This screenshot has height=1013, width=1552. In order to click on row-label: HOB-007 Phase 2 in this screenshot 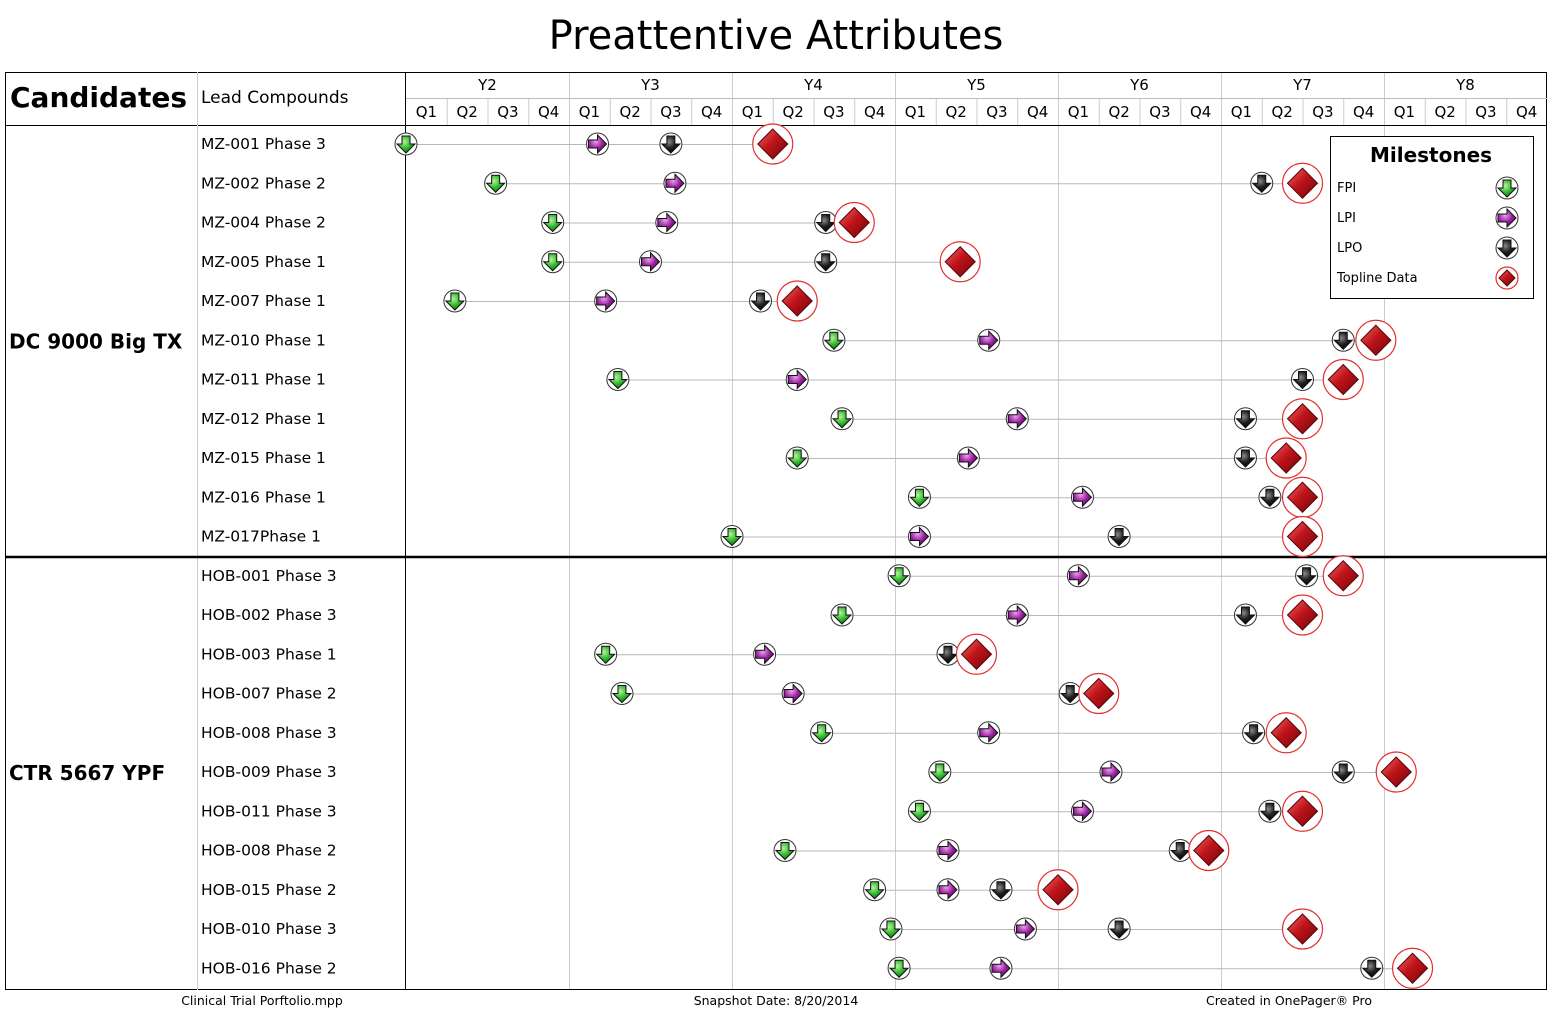, I will do `click(269, 694)`.